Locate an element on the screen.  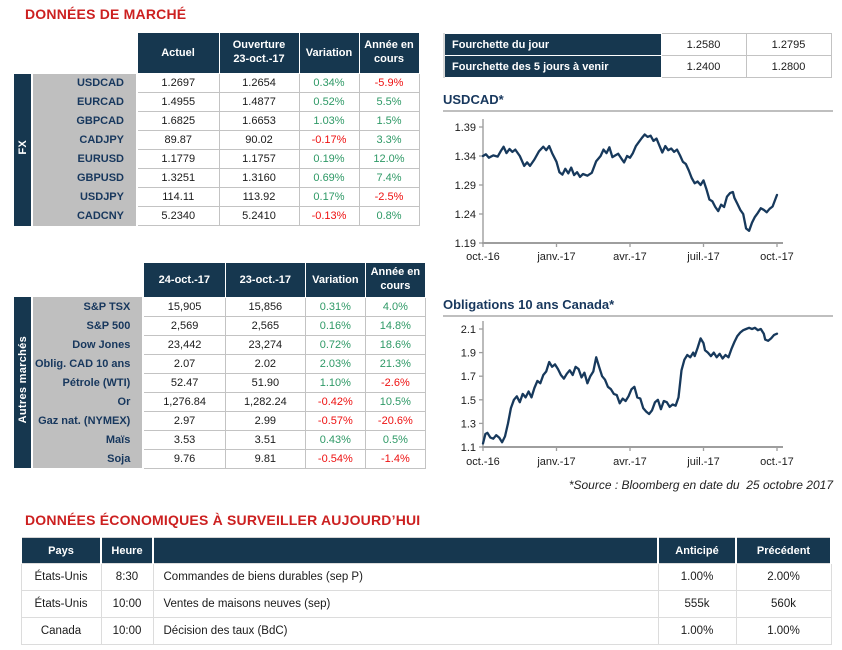
table-row: GBPCAD 1.6825 1.6653 1.03% 1.5% is located at coordinates (217, 121).